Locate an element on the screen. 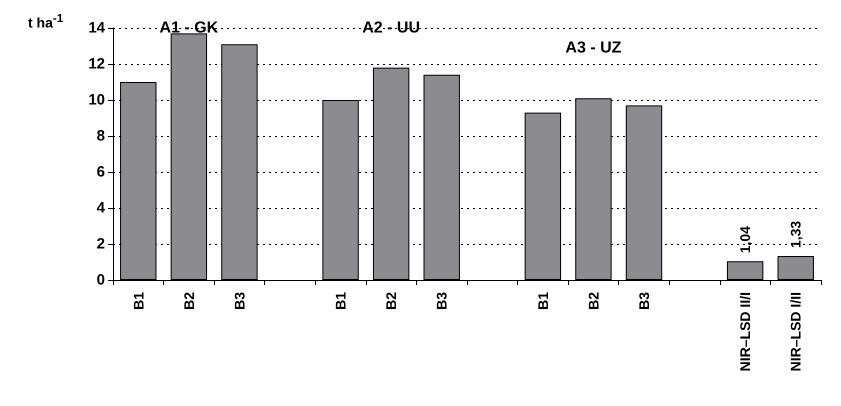 The width and height of the screenshot is (841, 406). y-axis-title: t ha$^{-1}$ is located at coordinates (46, 21).